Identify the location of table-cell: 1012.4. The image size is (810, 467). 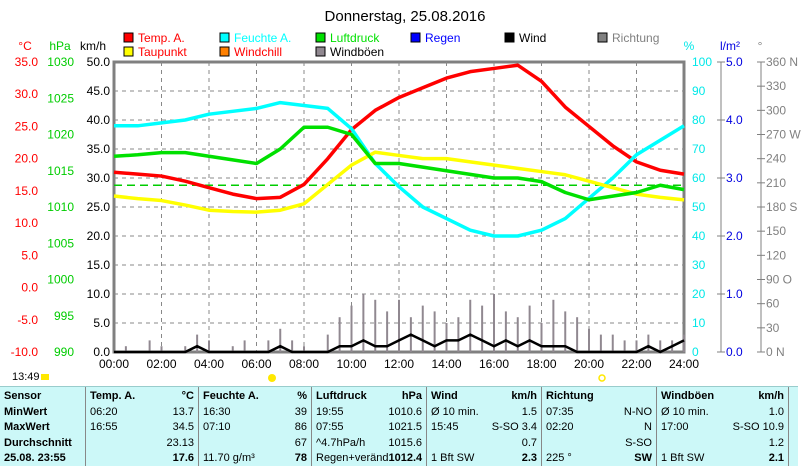
(405, 458).